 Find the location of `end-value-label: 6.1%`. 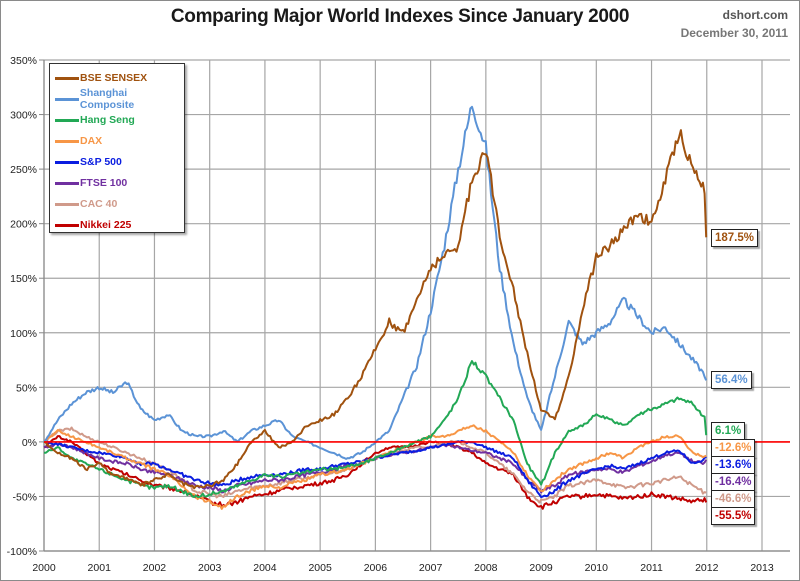

end-value-label: 6.1% is located at coordinates (728, 431).